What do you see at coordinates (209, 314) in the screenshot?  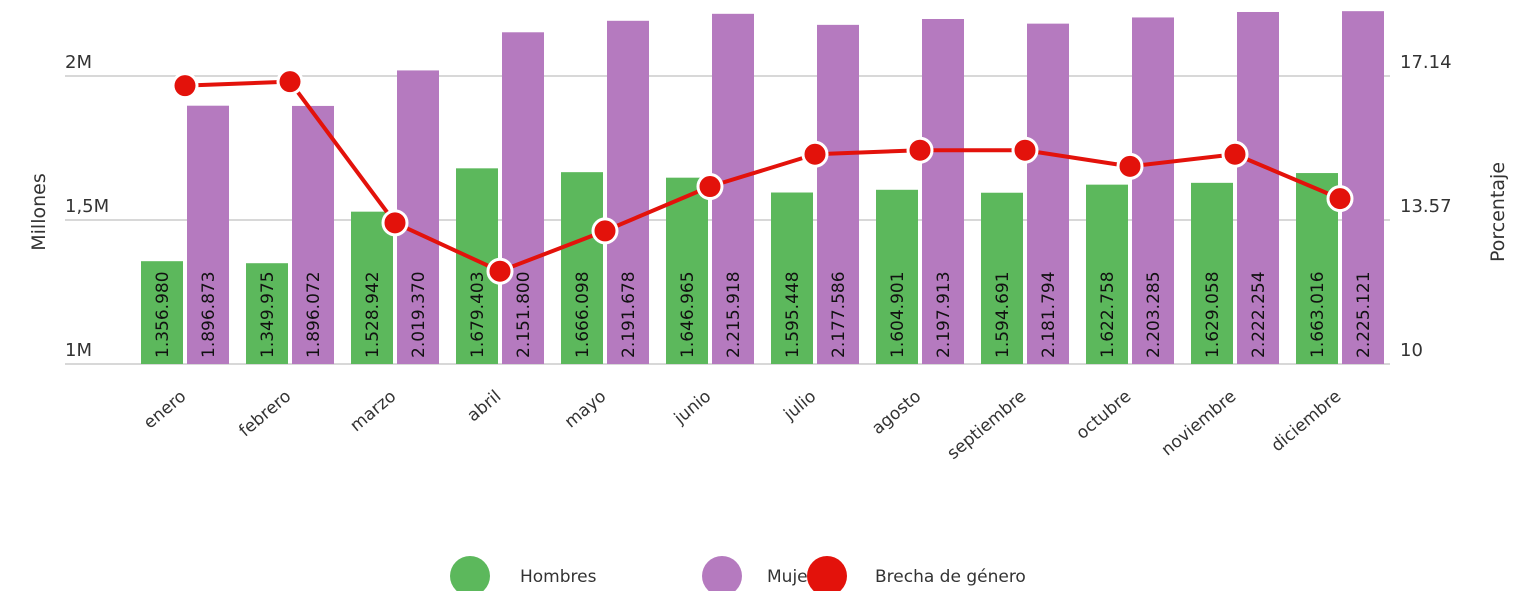 I see `data-label-mujeres: 1.896.873` at bounding box center [209, 314].